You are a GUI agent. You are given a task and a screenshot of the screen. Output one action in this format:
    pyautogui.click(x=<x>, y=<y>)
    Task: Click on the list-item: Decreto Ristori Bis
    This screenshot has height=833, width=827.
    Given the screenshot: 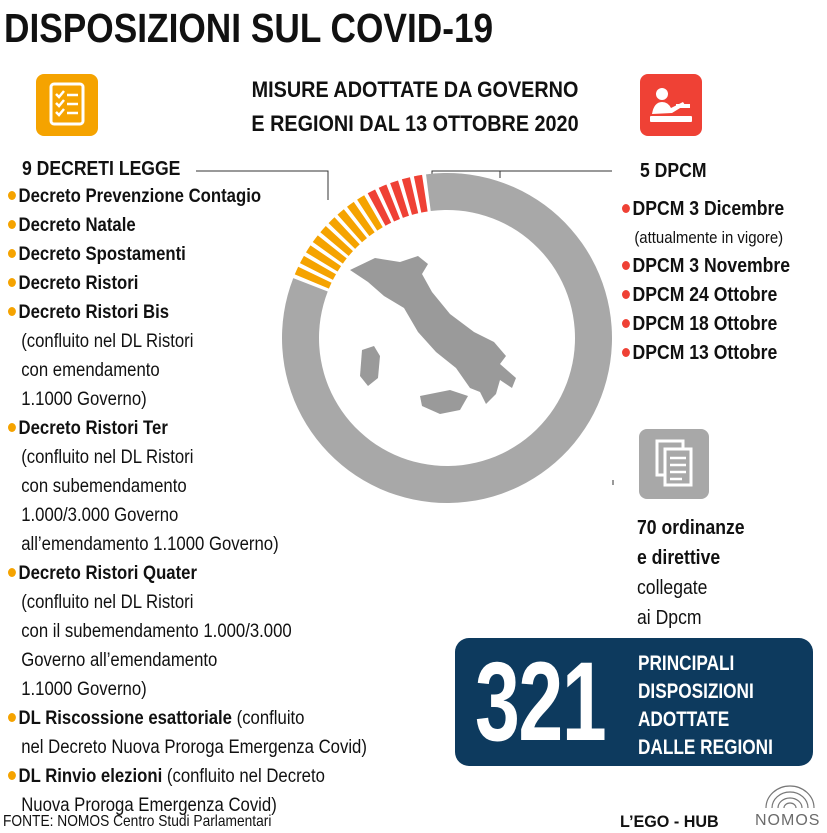 What is the action you would take?
    pyautogui.click(x=187, y=312)
    